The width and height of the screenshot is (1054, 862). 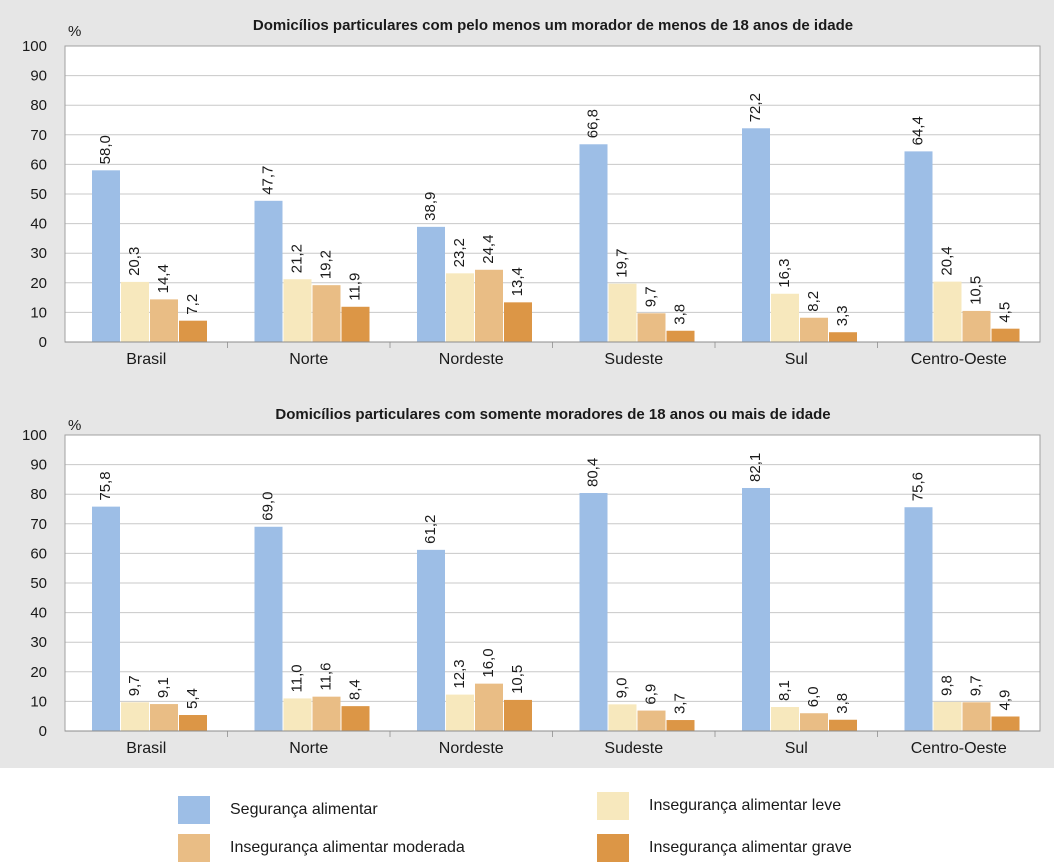 What do you see at coordinates (613, 806) in the screenshot?
I see `legend-swatch-inseguranca-leve` at bounding box center [613, 806].